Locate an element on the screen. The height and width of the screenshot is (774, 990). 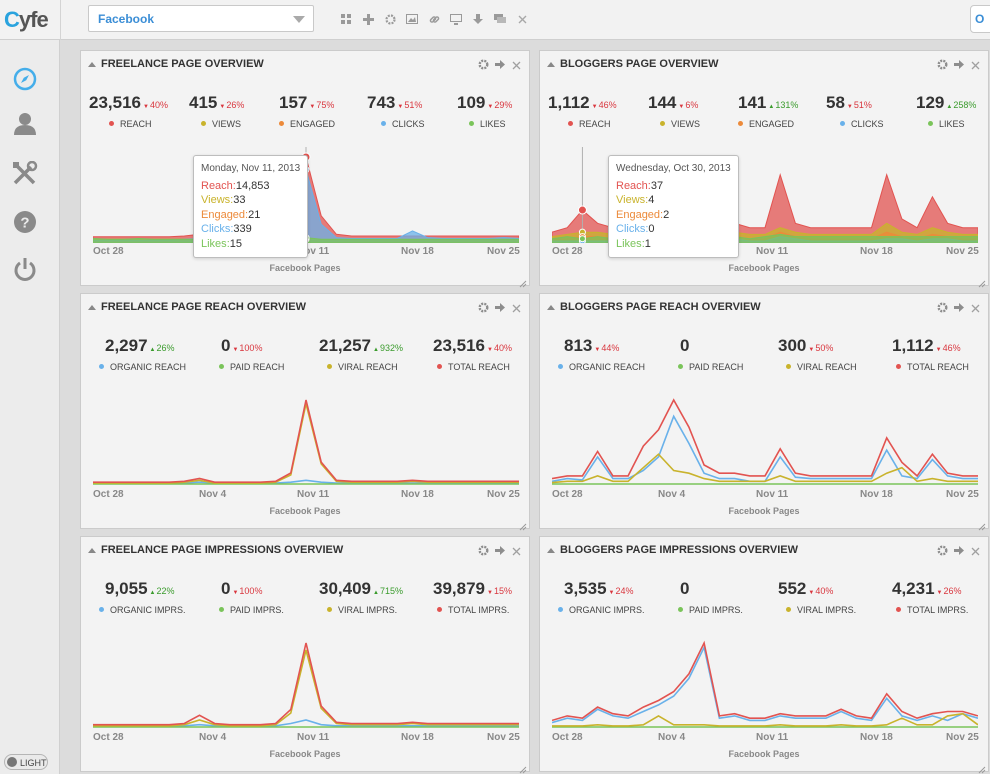
metric-value: 0 is located at coordinates (226, 588).